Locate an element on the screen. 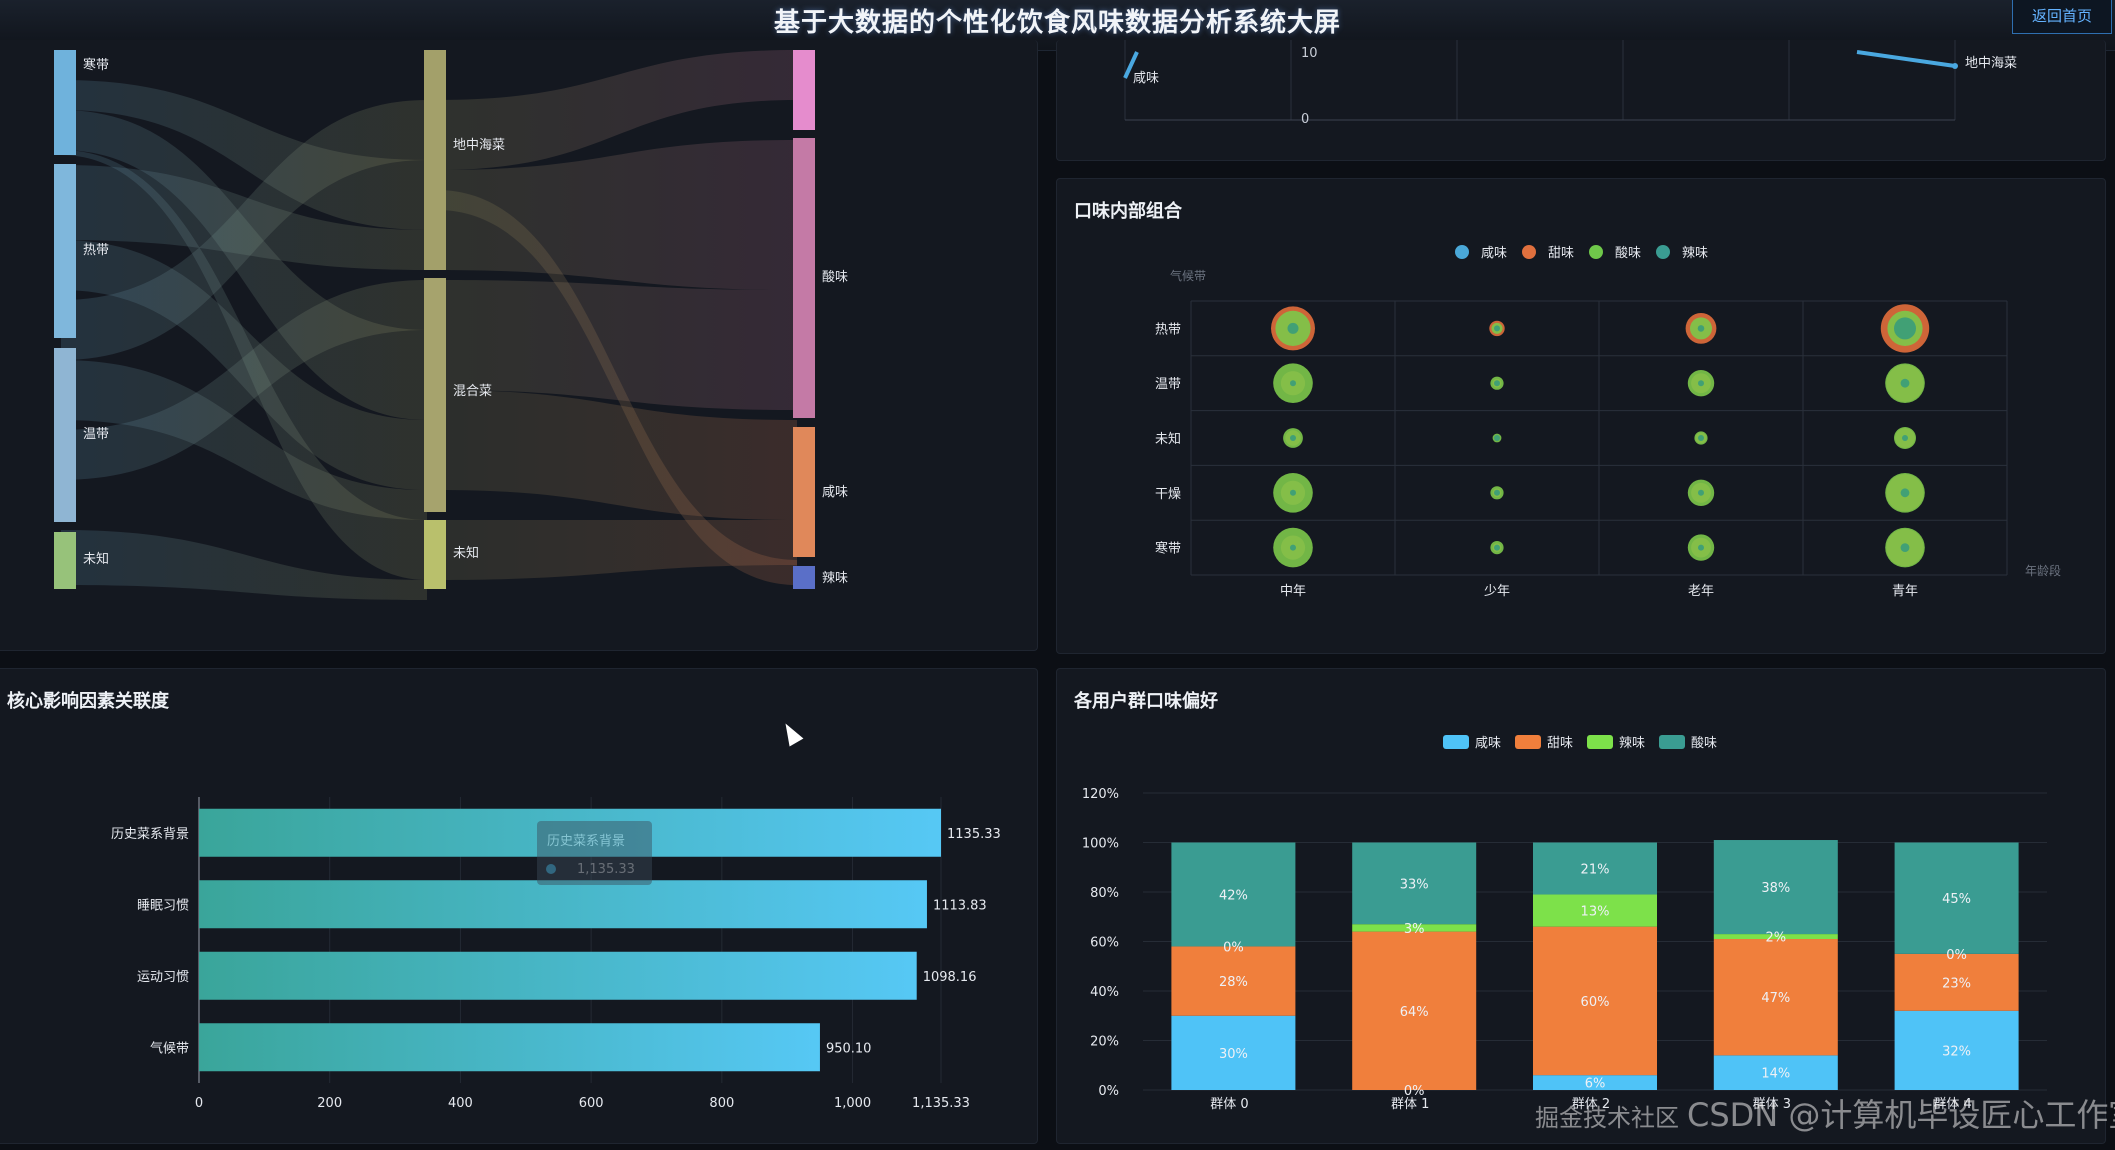 This screenshot has height=1150, width=2115. legend-label-辣味: 辣味 is located at coordinates (1695, 253).